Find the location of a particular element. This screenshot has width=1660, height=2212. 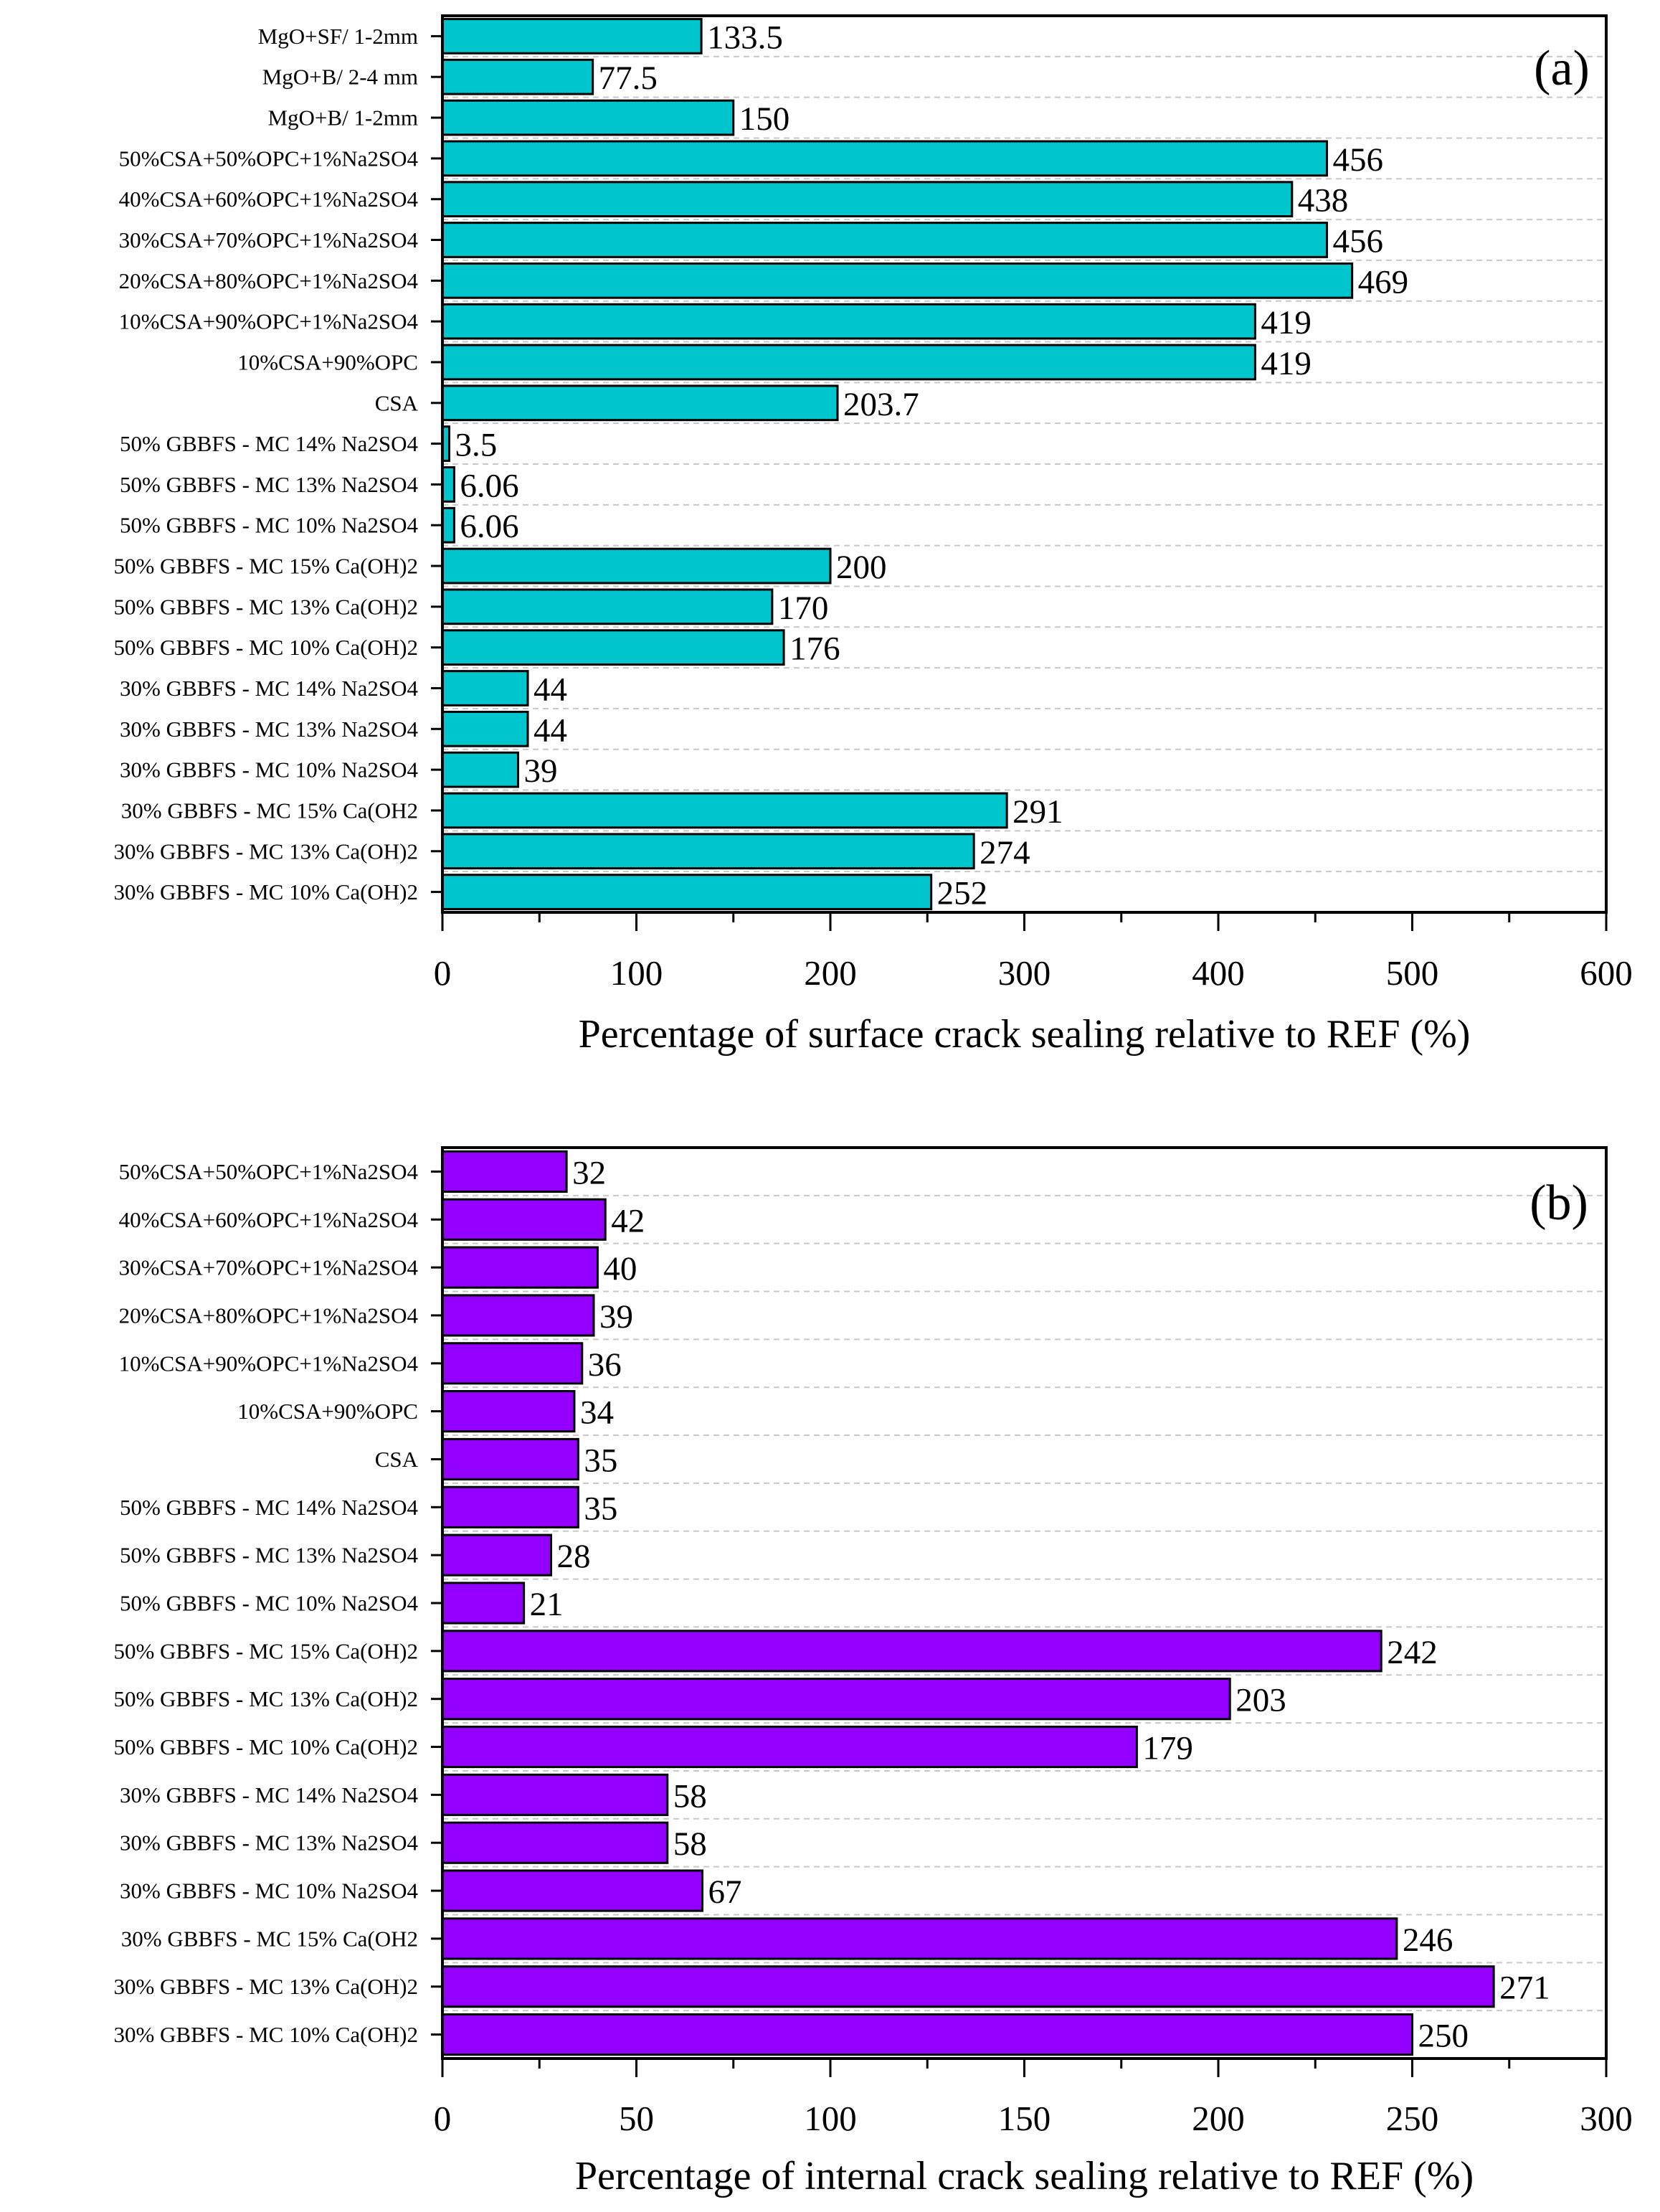

category-label: 50% GBBFS - MC 15% Ca(OH)2 is located at coordinates (265, 566).